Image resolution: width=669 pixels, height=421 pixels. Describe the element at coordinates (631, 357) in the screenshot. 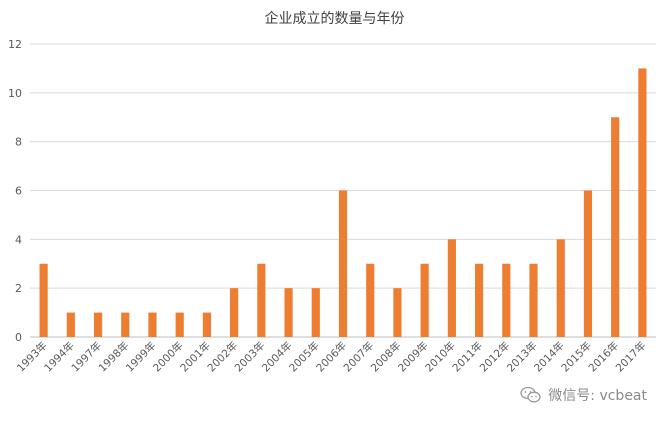

I see `x-tick-label: 2017年` at that location.